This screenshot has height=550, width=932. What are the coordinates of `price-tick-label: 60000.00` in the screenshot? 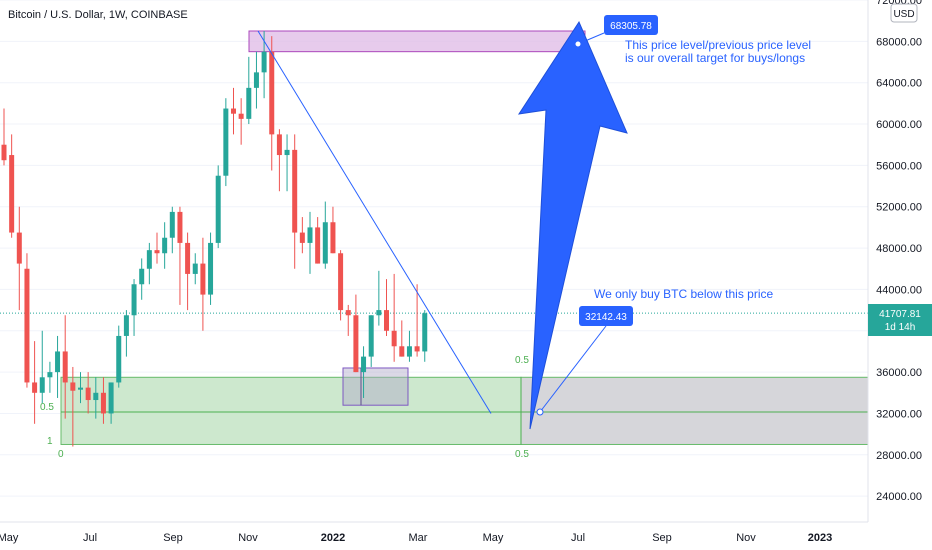 It's located at (899, 125).